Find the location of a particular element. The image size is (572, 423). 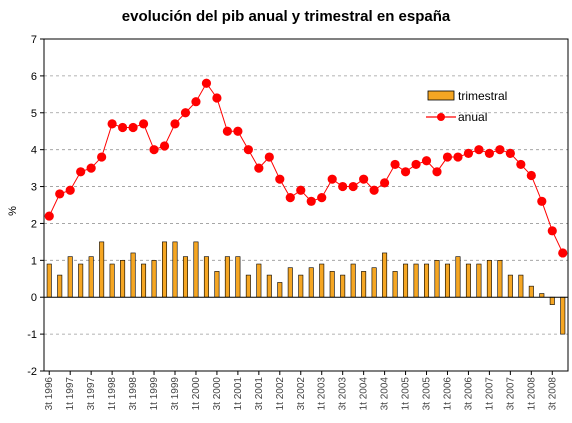

y-tick-label: 3 is located at coordinates (34, 188).